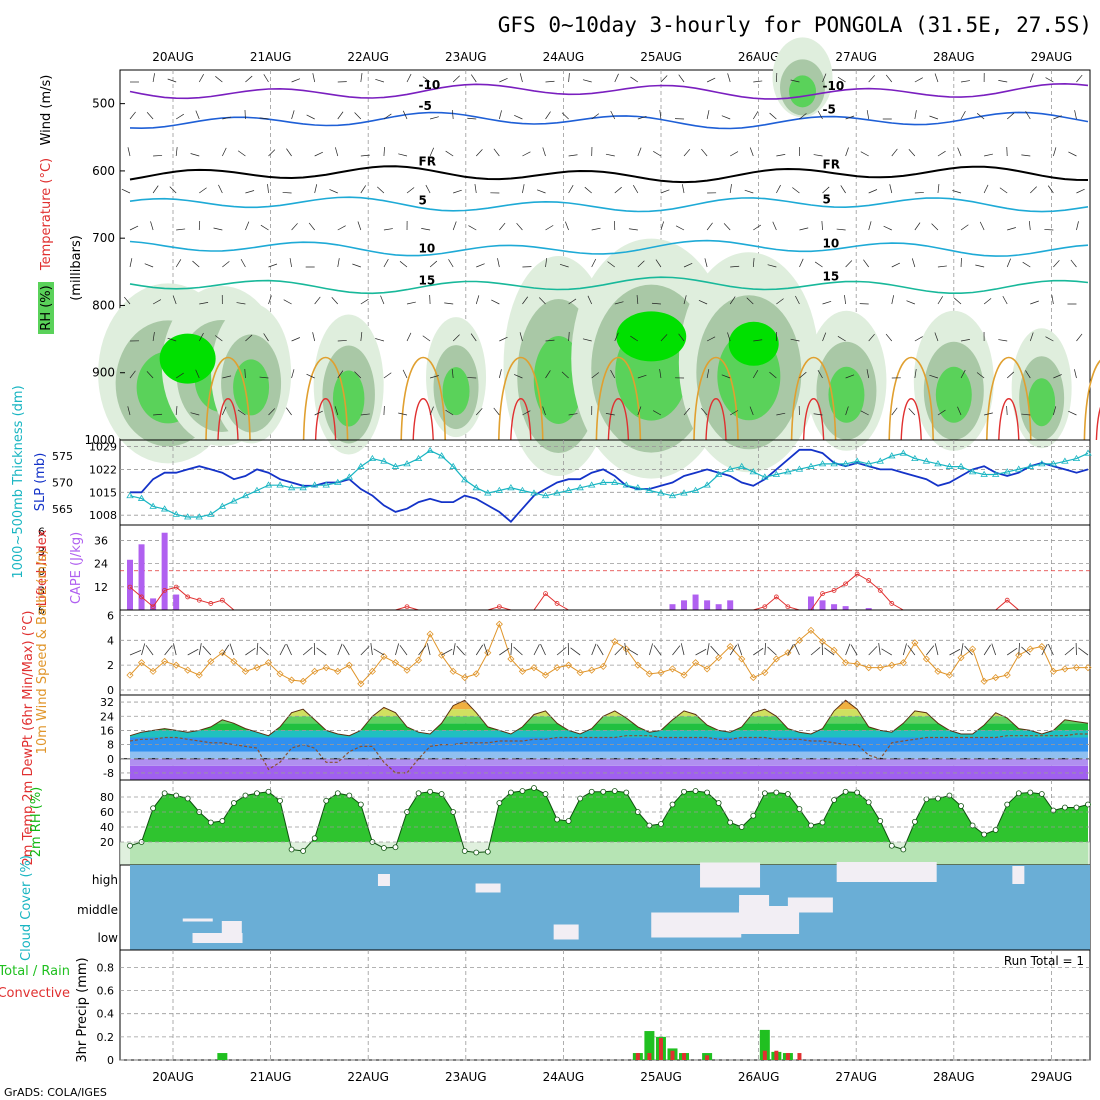 This screenshot has height=1100, width=1100. I want to click on temperature-contour, so click(609, 120).